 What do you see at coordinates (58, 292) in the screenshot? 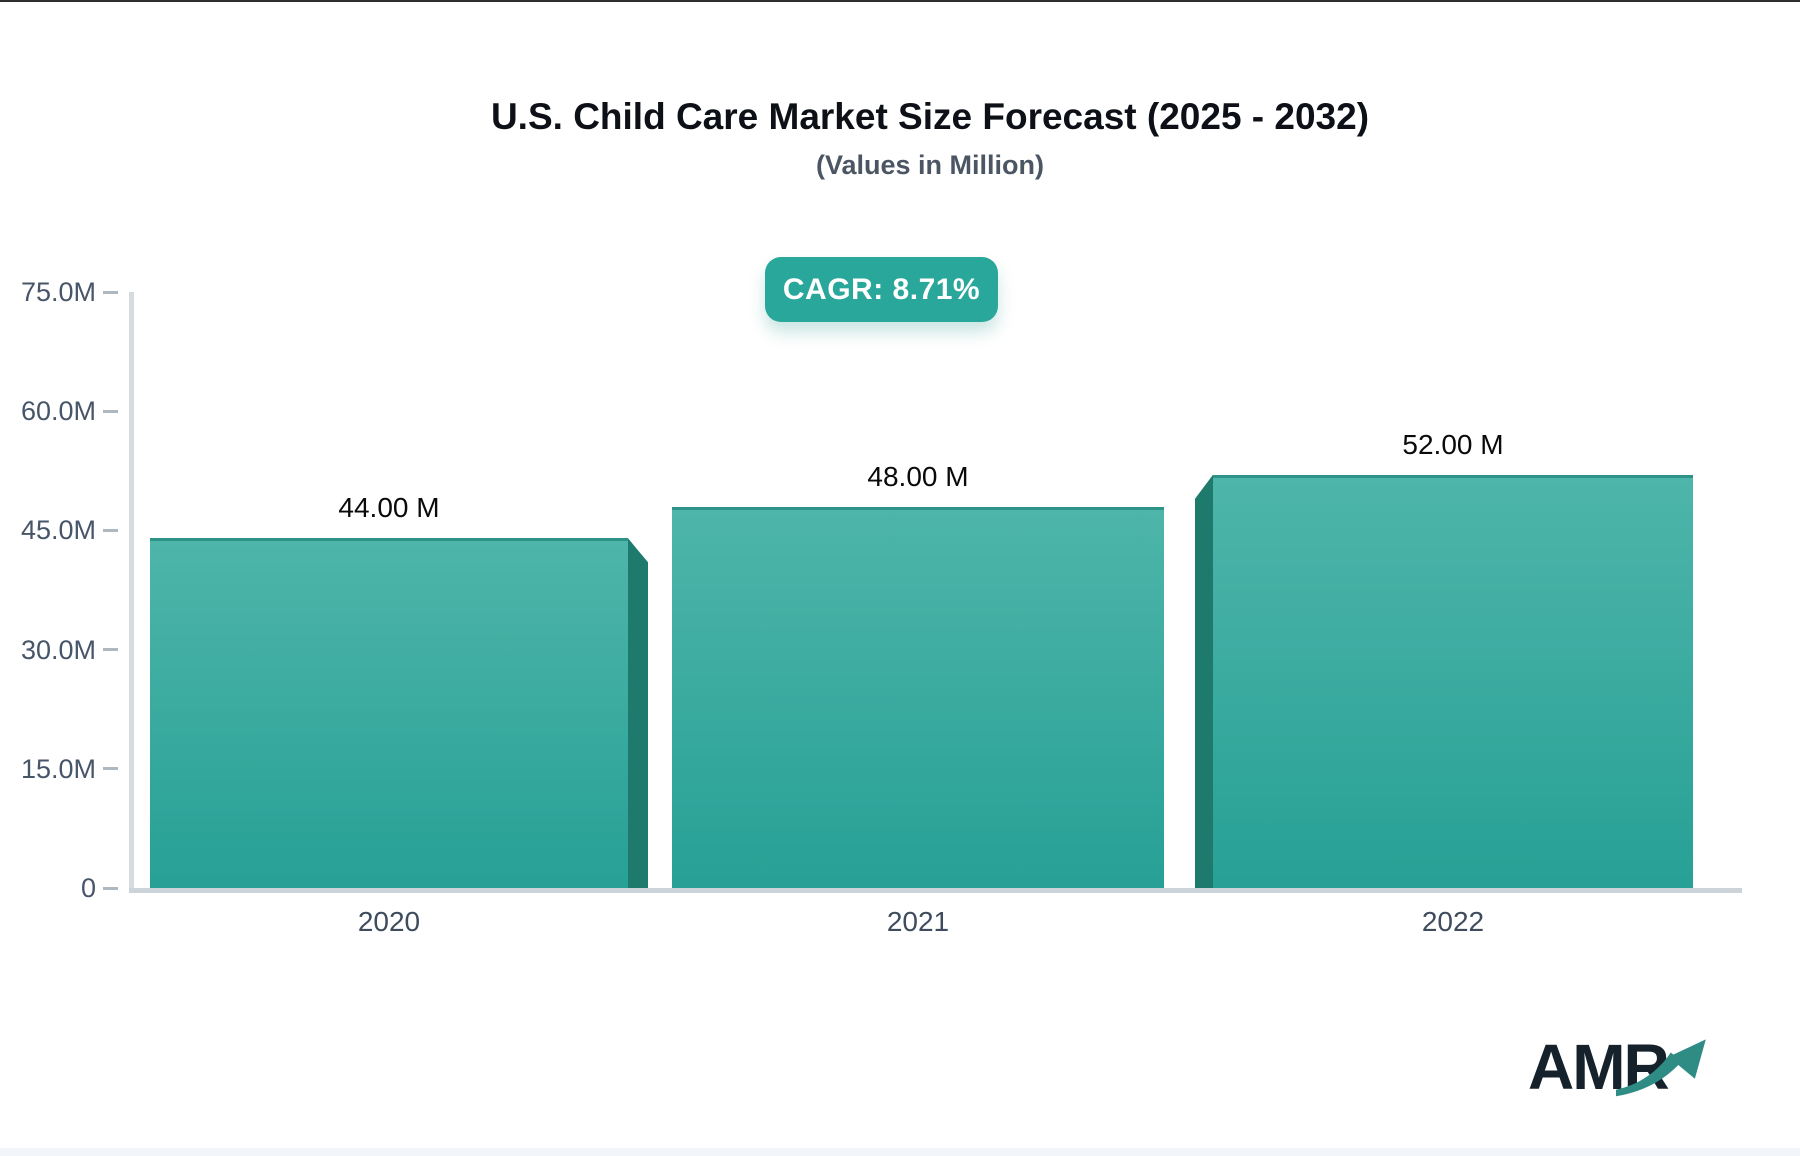
I see `y-tick-label: 75.0M` at bounding box center [58, 292].